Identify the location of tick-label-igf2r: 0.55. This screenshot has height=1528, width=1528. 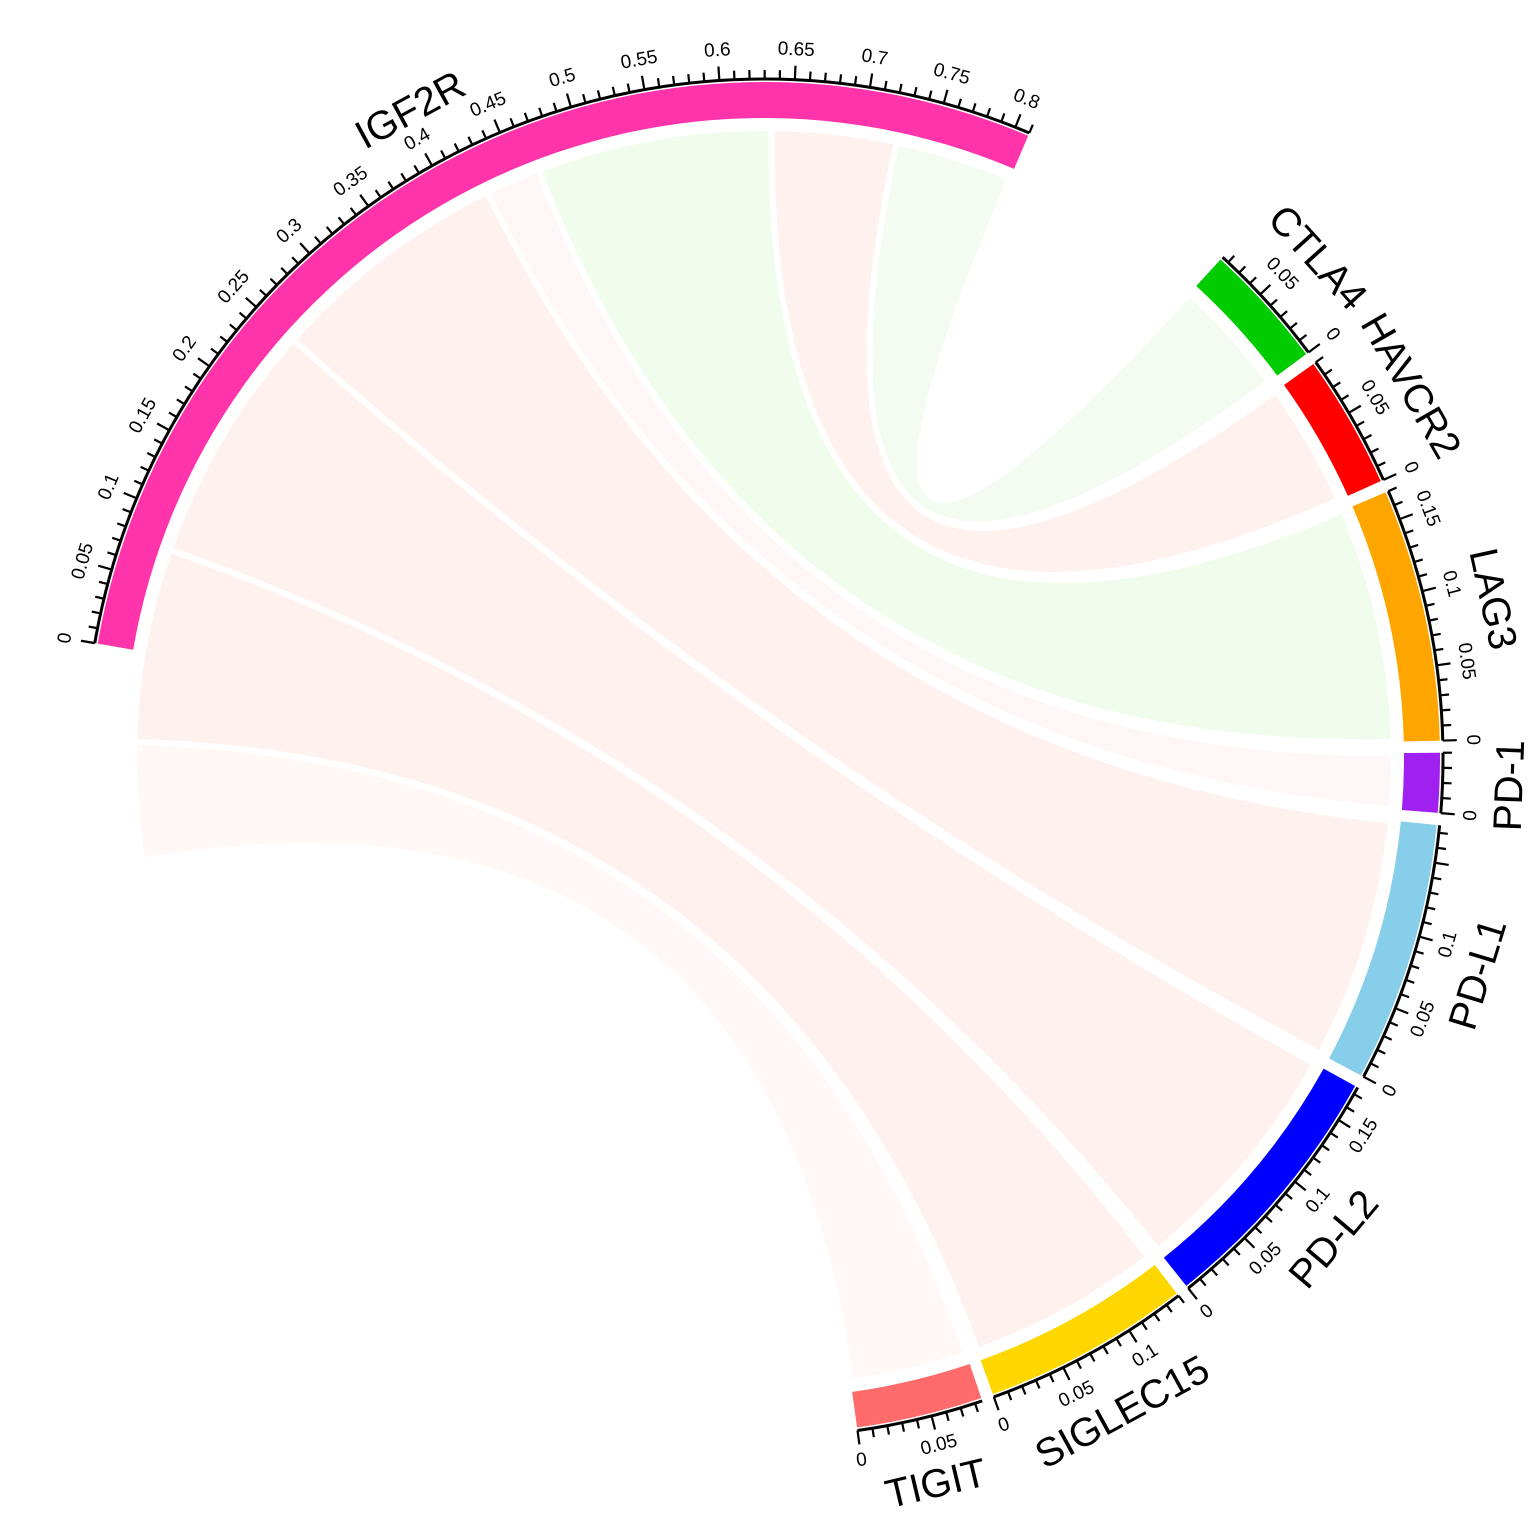
(639, 59).